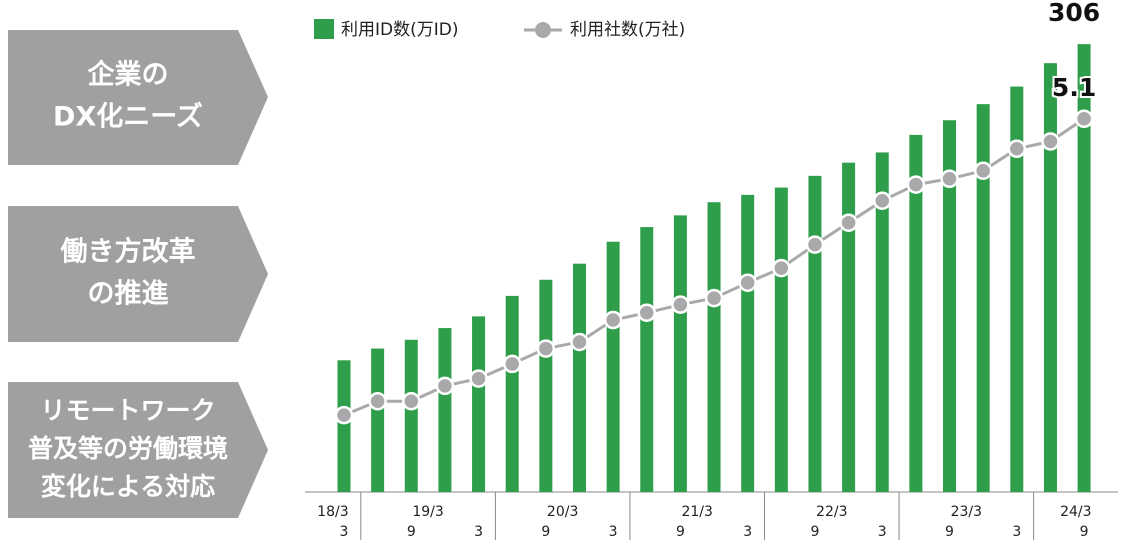 The image size is (1128, 540). Describe the element at coordinates (1074, 13) in the screenshot. I see `data-label: 306` at that location.